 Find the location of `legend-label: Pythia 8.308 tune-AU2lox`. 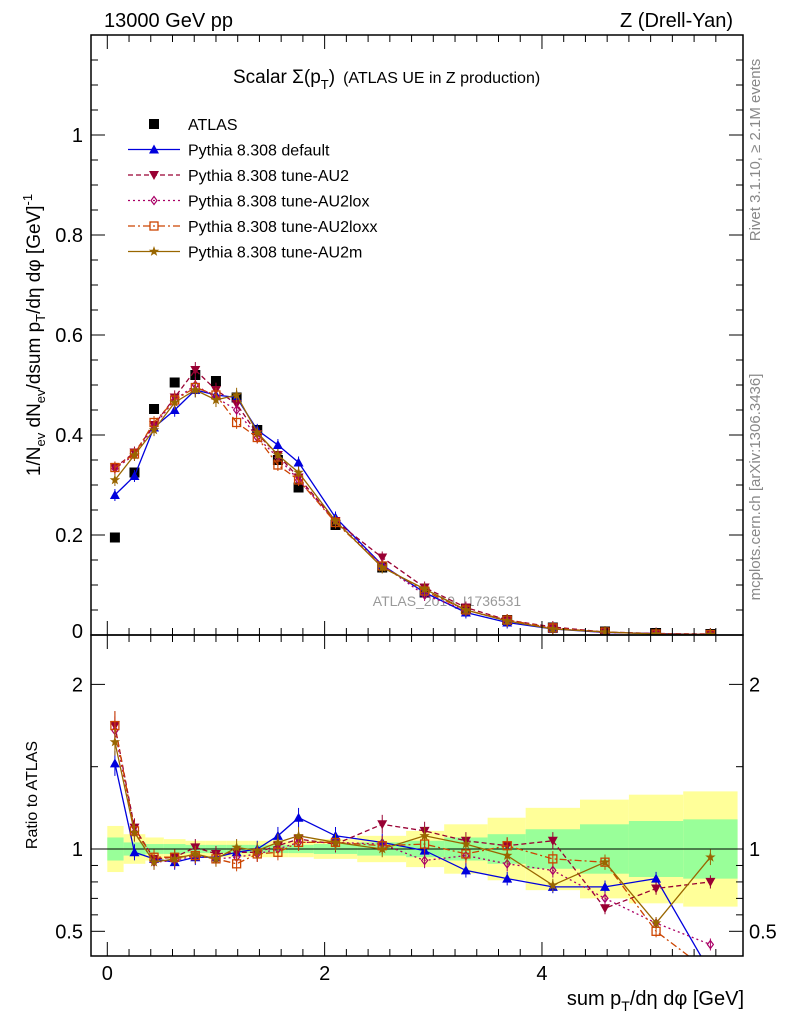

legend-label: Pythia 8.308 tune-AU2lox is located at coordinates (278, 202).